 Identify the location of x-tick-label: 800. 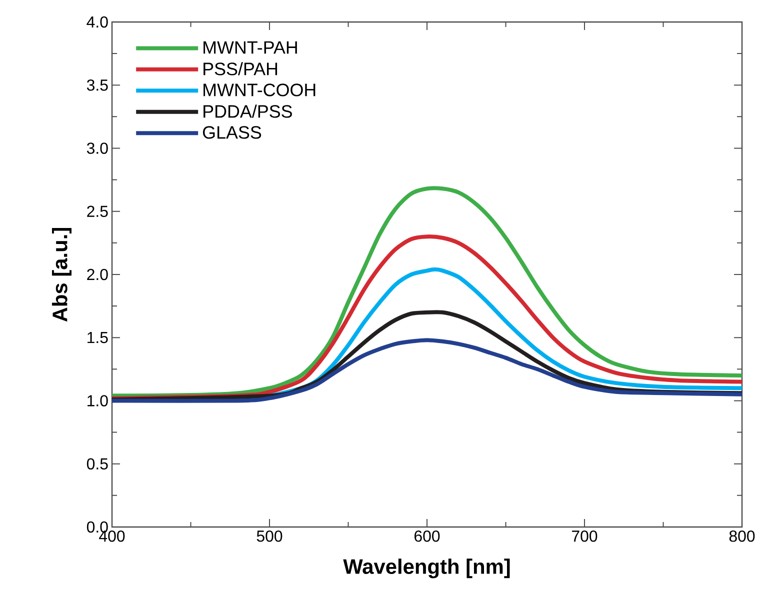
(742, 536).